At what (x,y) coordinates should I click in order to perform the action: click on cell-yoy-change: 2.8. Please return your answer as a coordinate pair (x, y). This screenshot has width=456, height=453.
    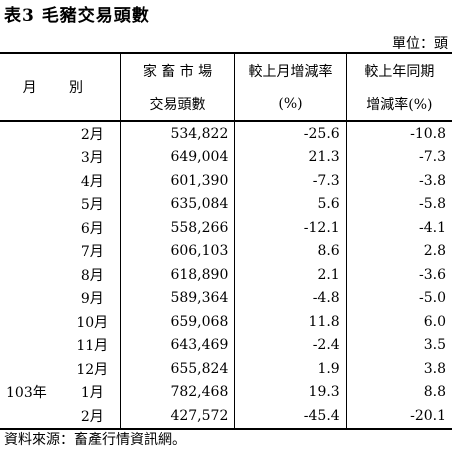
    Looking at the image, I should click on (398, 251).